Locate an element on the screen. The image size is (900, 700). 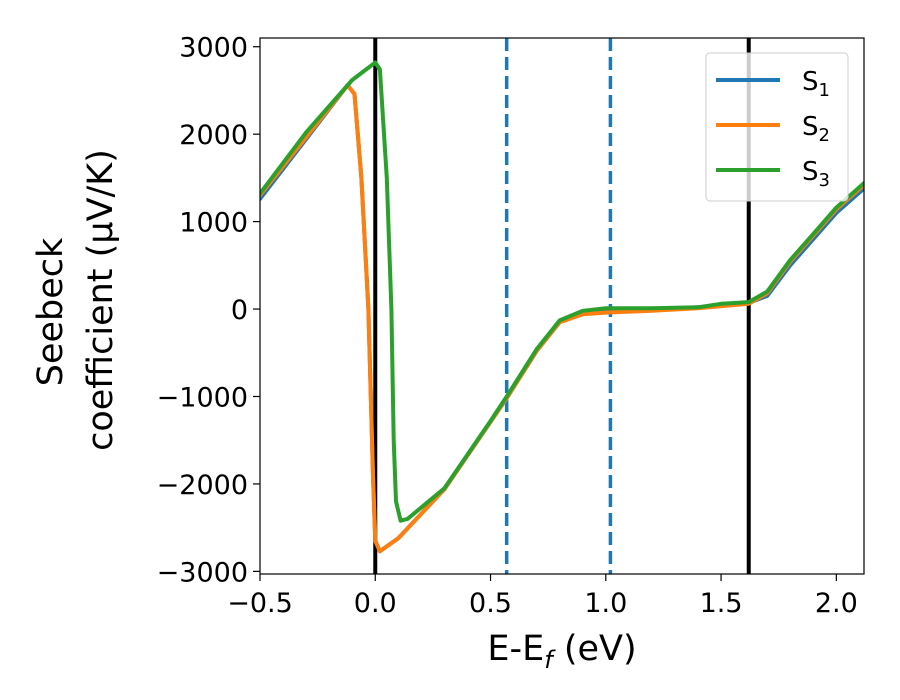
y-axis-ticks: 3000 2000 1000 0 −1000 −2000 −3000 is located at coordinates (208, 310).